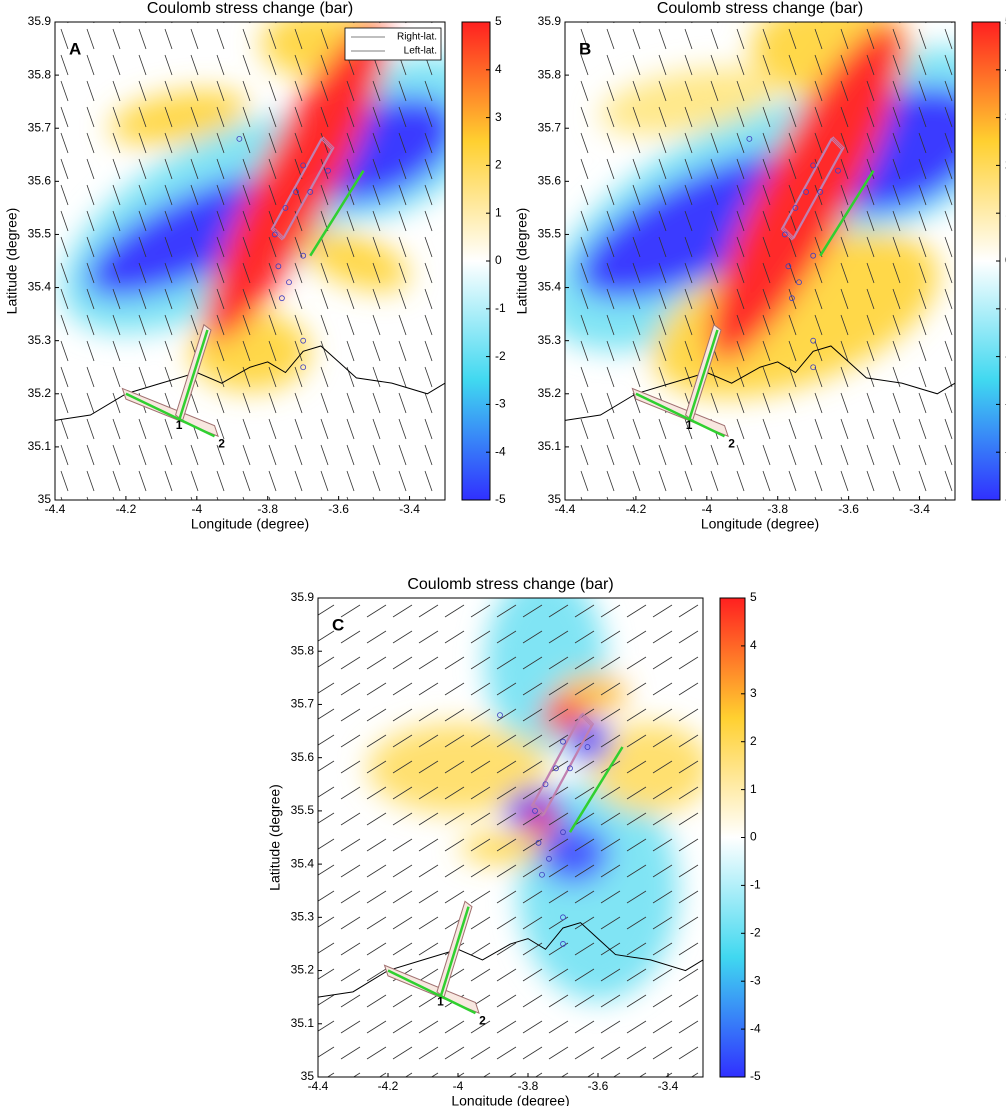  I want to click on panel-label: C, so click(338, 624).